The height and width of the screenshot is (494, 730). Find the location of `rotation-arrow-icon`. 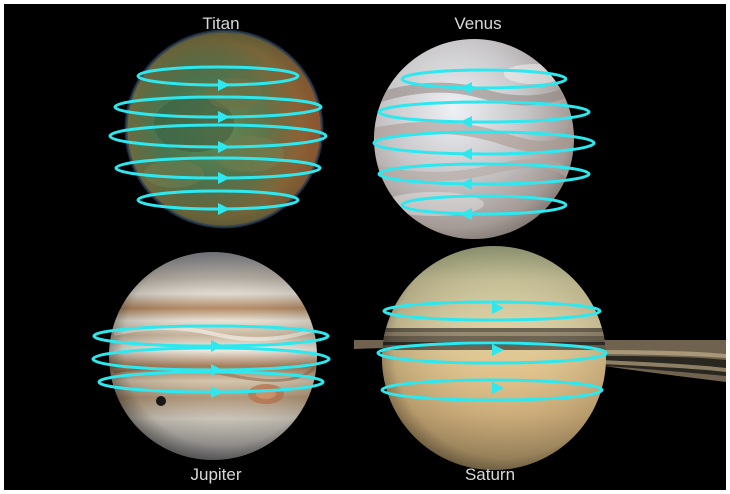

rotation-arrow-icon is located at coordinates (224, 147).